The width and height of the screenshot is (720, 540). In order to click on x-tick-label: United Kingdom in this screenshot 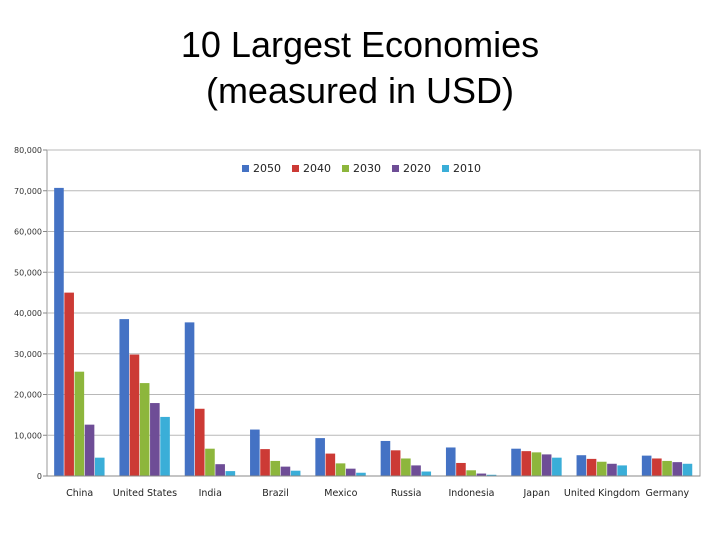, I will do `click(602, 493)`.